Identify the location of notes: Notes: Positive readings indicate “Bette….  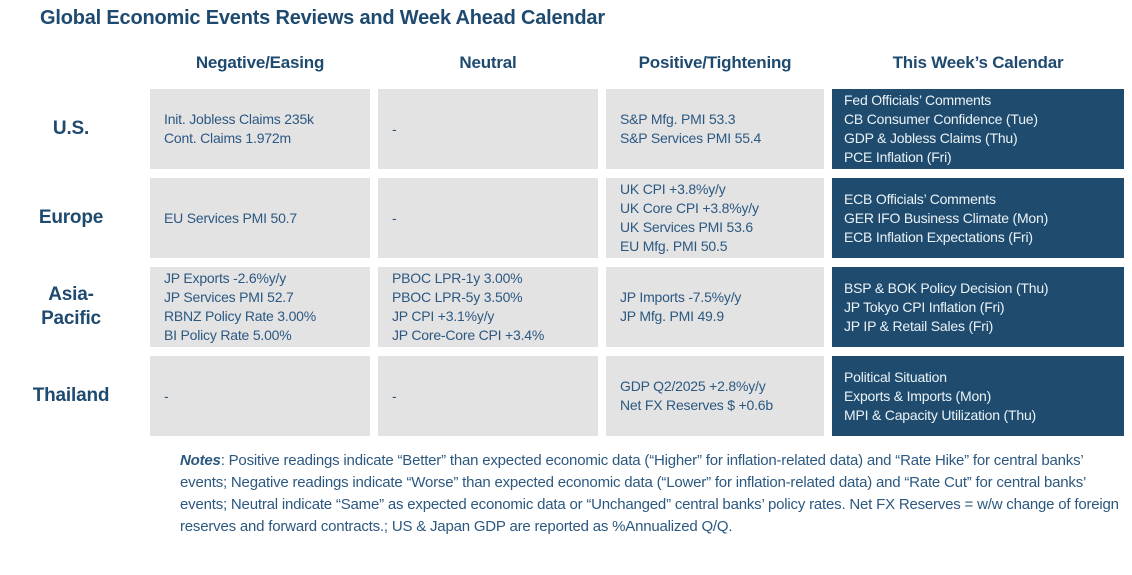
(655, 494).